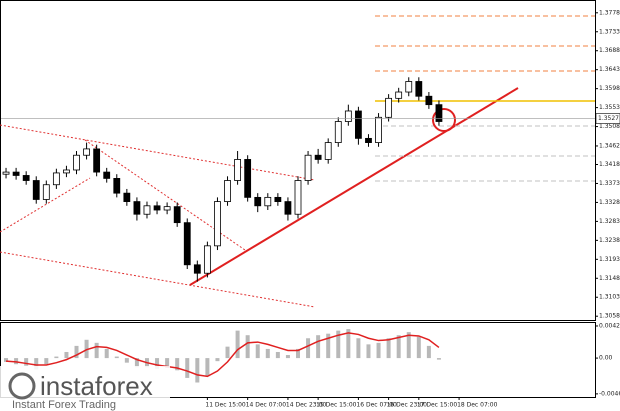 This screenshot has height=411, width=620. What do you see at coordinates (609, 202) in the screenshot?
I see `y-tick-label: 1.3328` at bounding box center [609, 202].